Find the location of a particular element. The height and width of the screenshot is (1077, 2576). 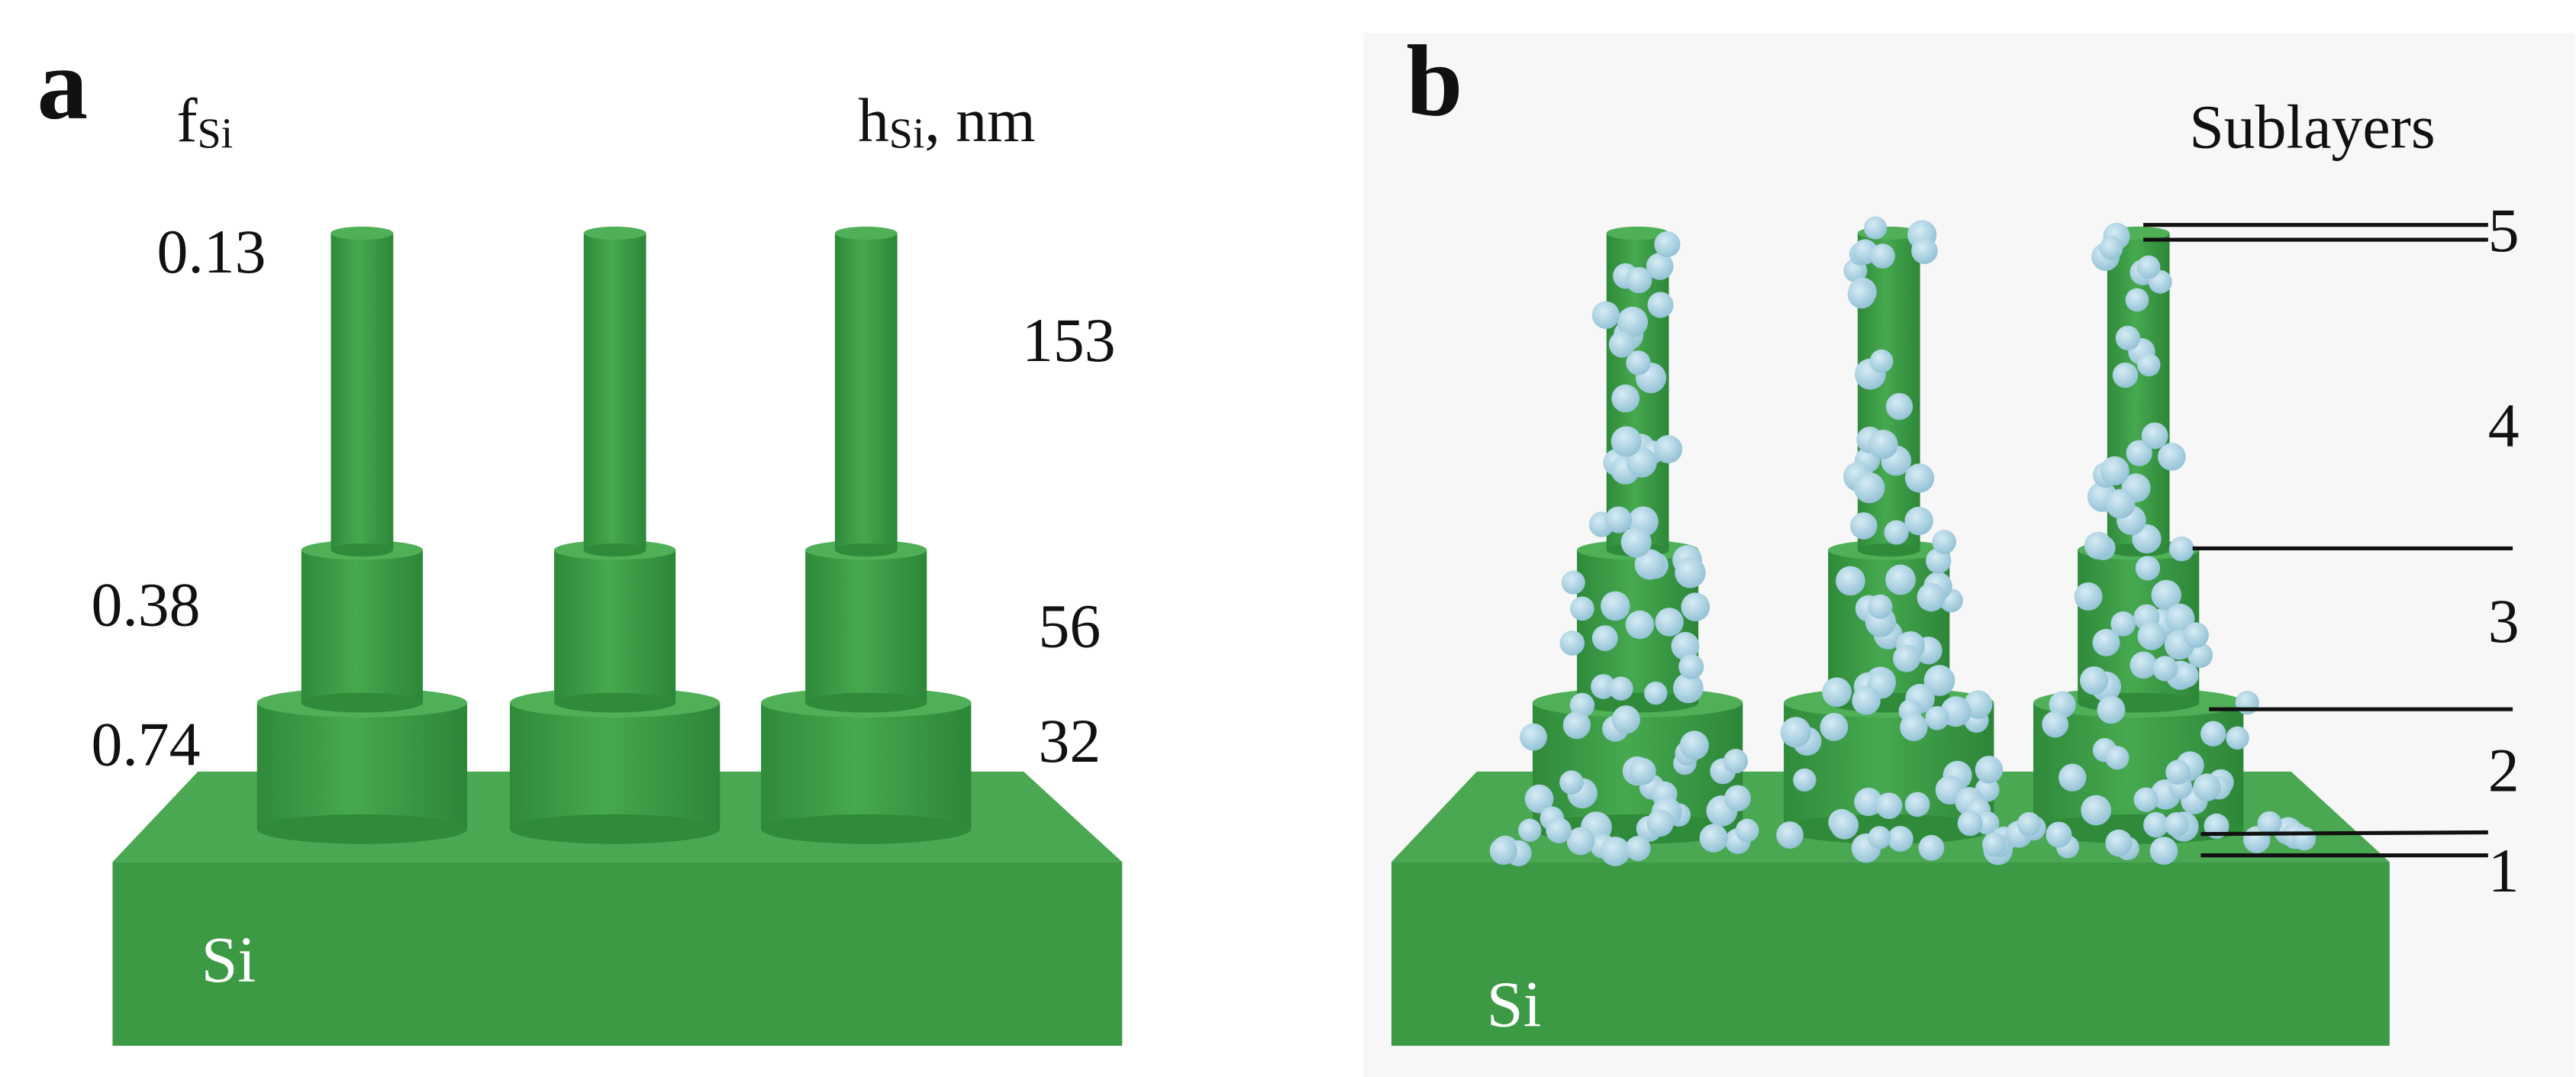

fraction-header: fSi is located at coordinates (205, 121).